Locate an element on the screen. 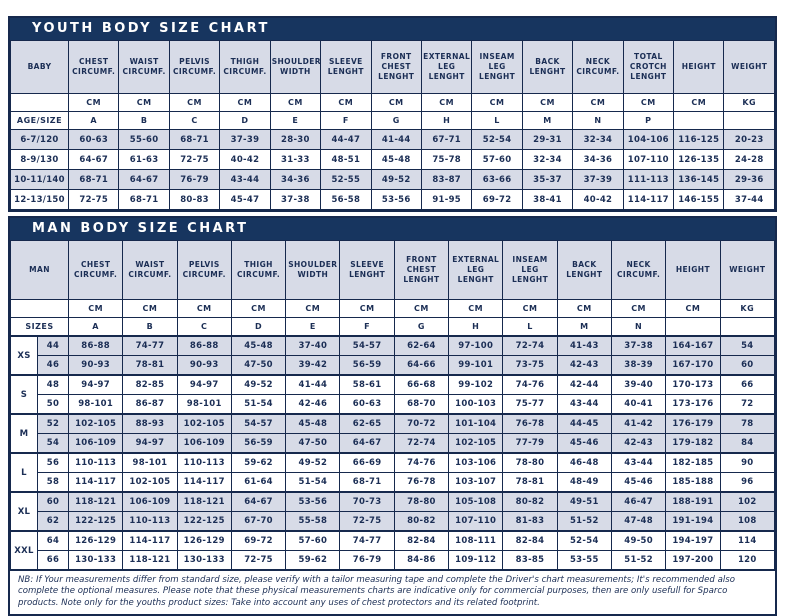 This screenshot has height=616, width=785. value-cell: 78-81 is located at coordinates (150, 365).